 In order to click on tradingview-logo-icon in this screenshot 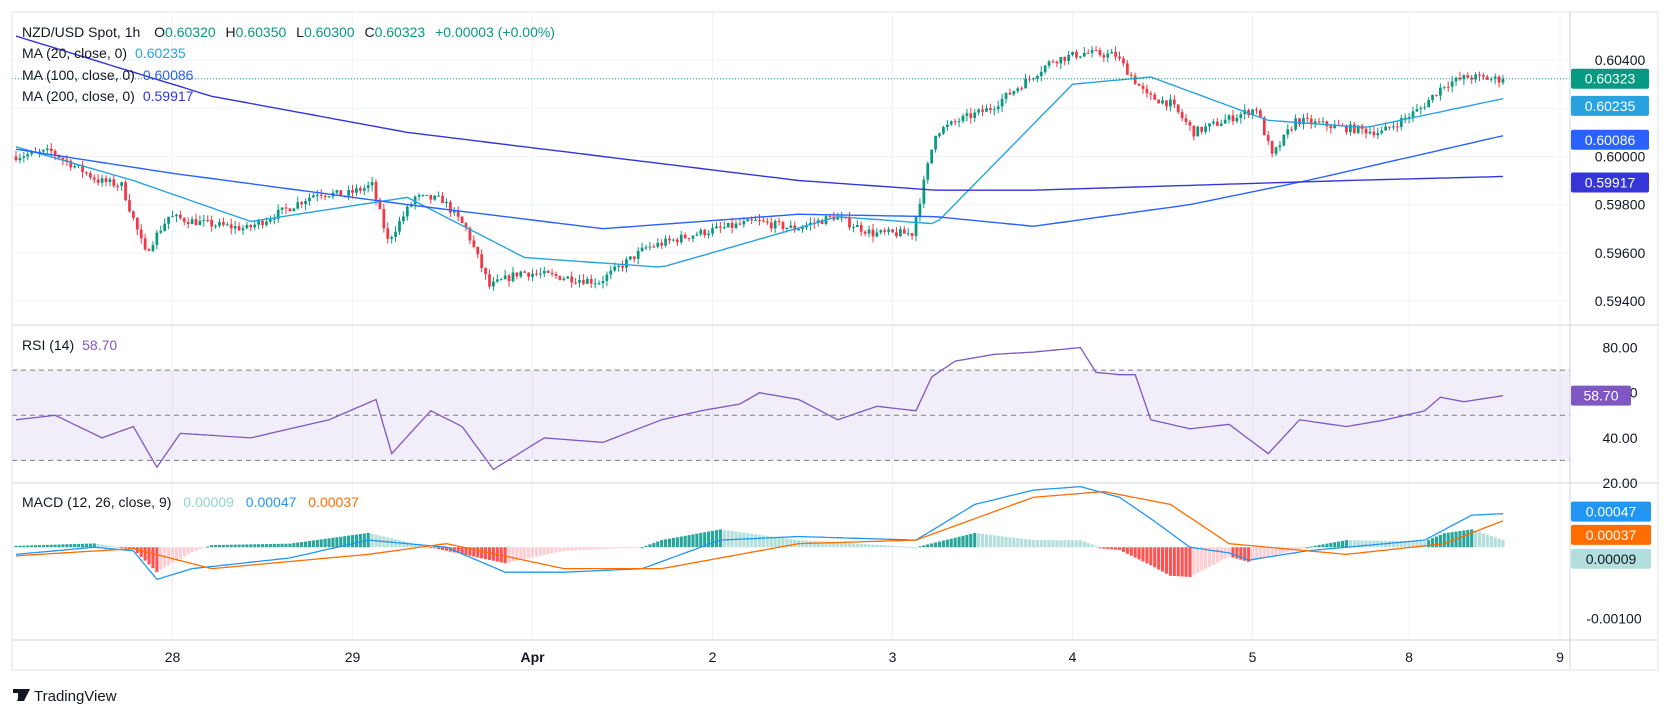, I will do `click(21, 695)`.